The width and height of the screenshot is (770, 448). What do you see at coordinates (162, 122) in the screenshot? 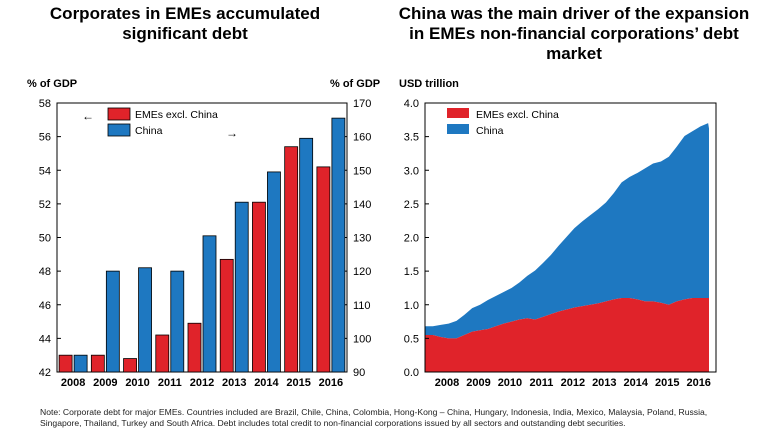
I see `left-legend: EMEs excl. China China` at bounding box center [162, 122].